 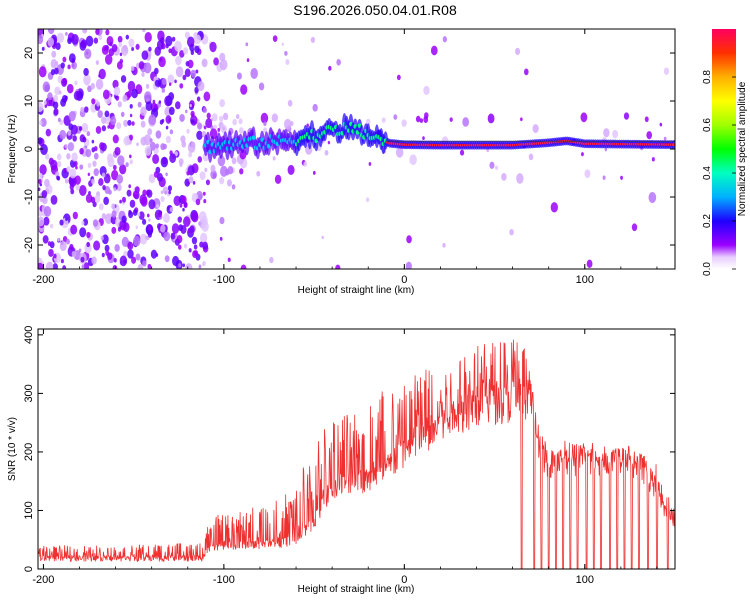 I want to click on colorbar-tick-label: 0.8, so click(x=707, y=77).